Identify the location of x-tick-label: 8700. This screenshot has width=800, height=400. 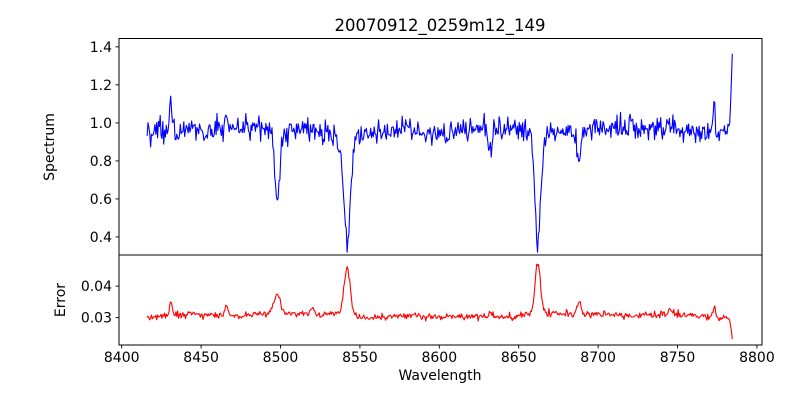
(598, 358).